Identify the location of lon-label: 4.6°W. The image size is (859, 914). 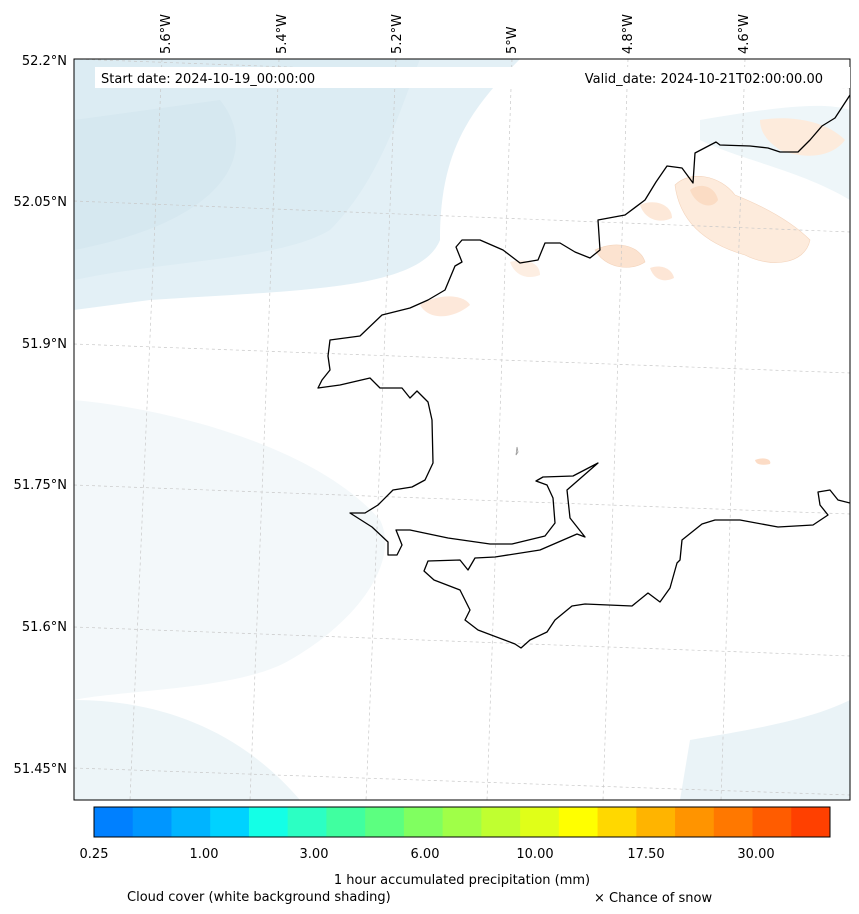
(744, 34).